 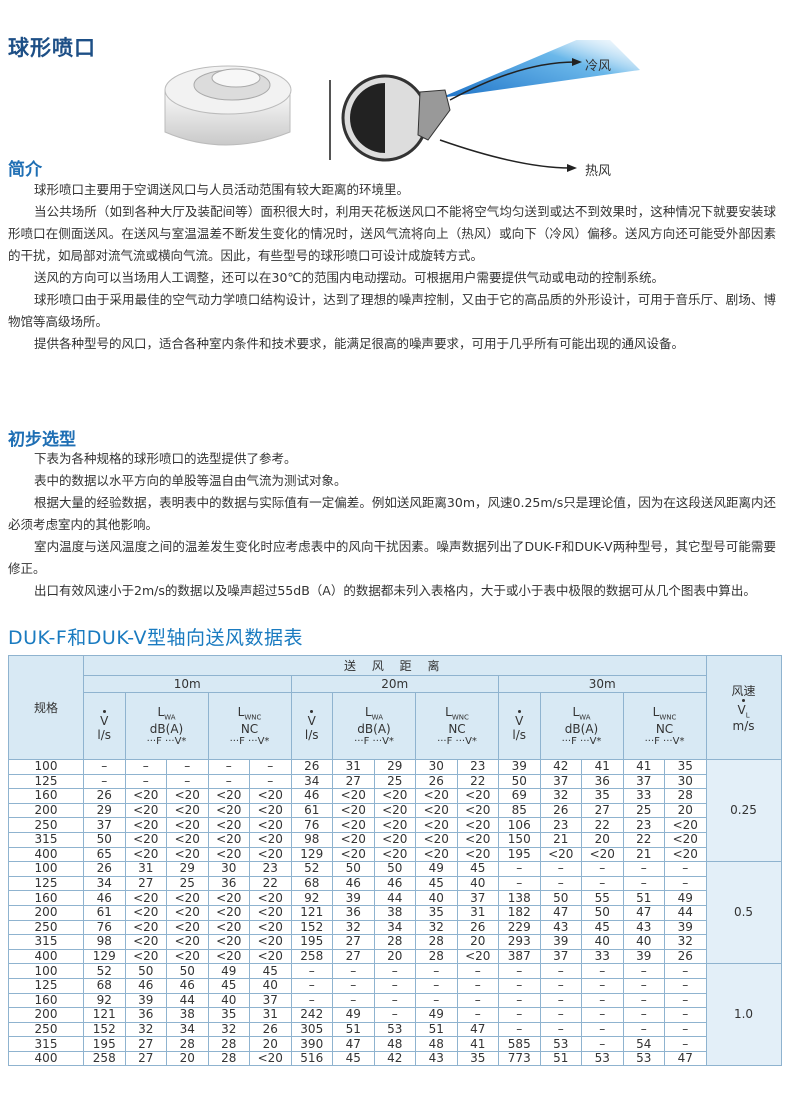 What do you see at coordinates (46, 956) in the screenshot?
I see `size-cell: 400` at bounding box center [46, 956].